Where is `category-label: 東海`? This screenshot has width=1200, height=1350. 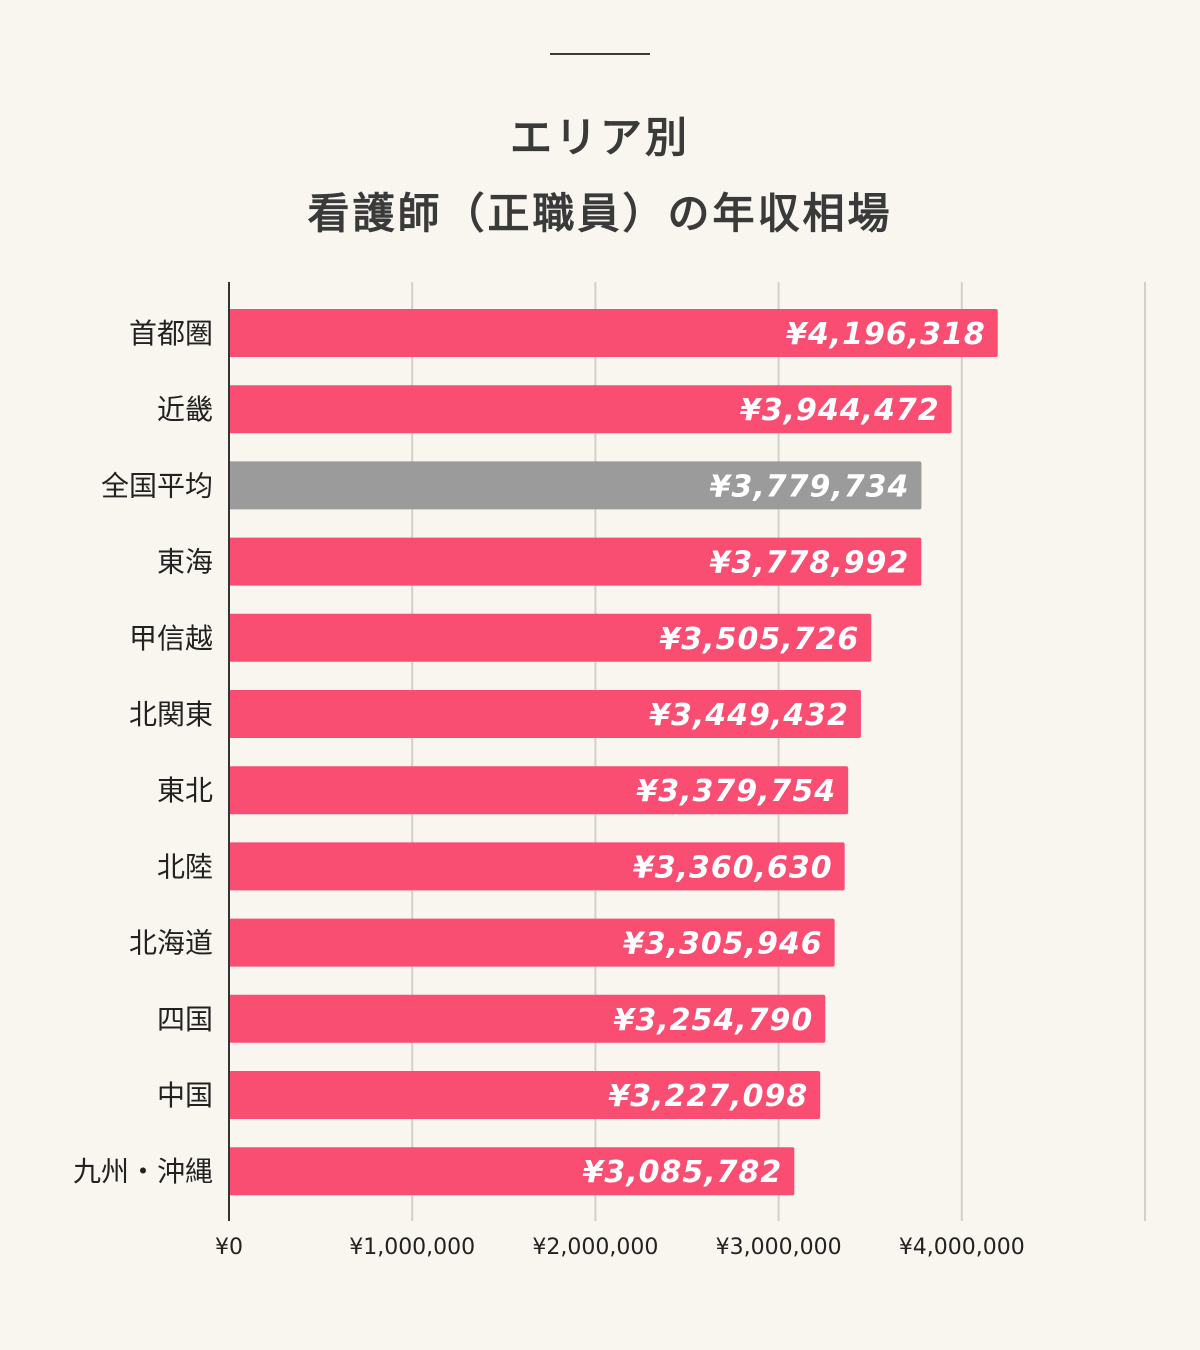 category-label: 東海 is located at coordinates (185, 562).